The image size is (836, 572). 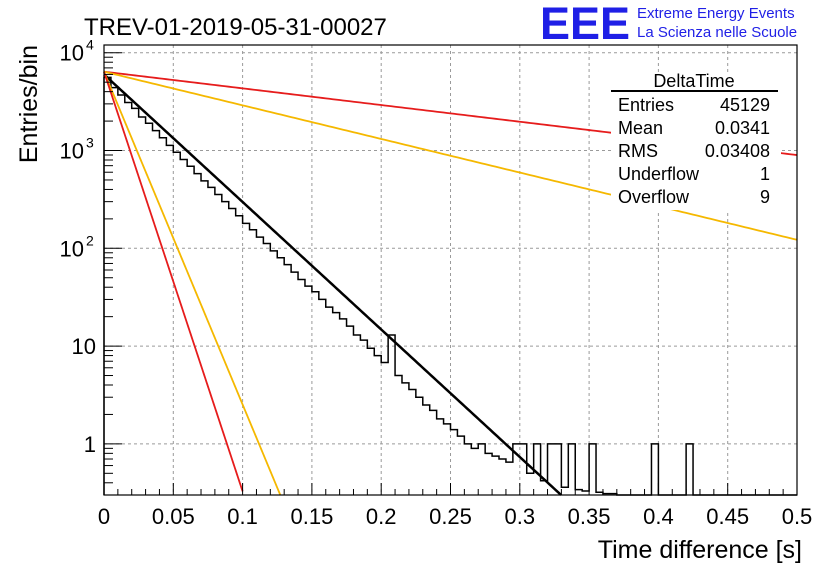 I want to click on stats-value: 0.0341, so click(x=742, y=128).